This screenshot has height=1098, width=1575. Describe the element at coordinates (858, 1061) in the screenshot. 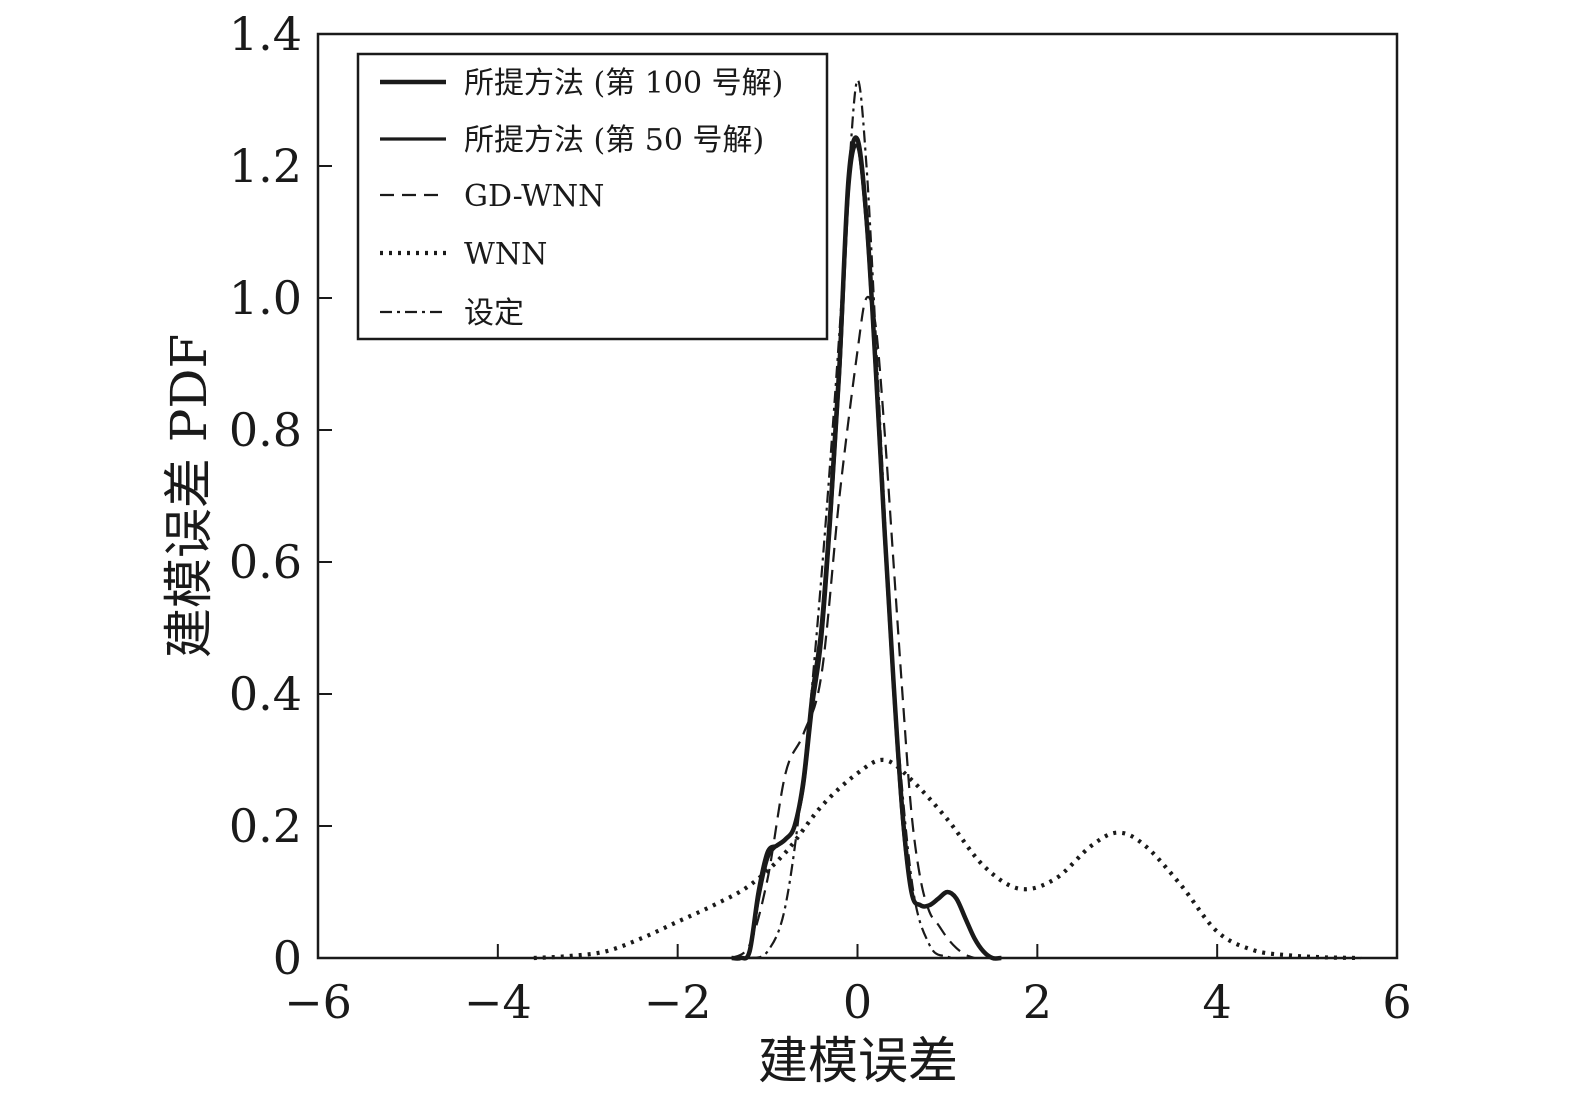

I see `x-axis-title: 建模误差` at that location.